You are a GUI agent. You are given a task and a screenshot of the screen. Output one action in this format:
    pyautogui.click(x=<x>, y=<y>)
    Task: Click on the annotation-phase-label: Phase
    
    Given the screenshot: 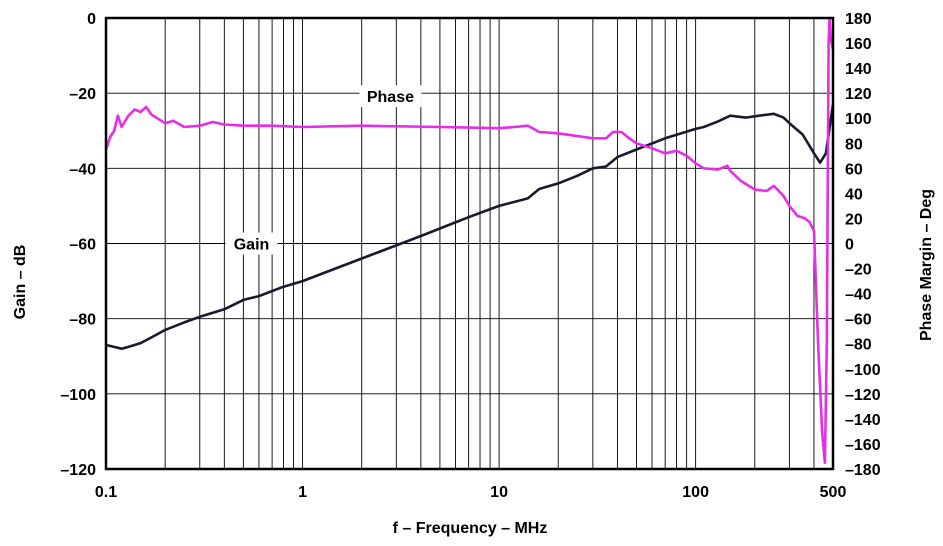 What is the action you would take?
    pyautogui.click(x=390, y=97)
    